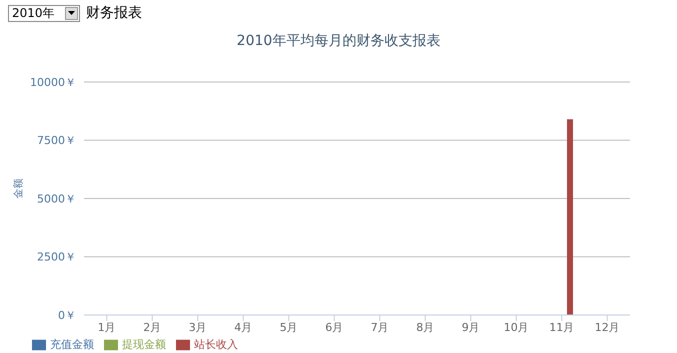 The width and height of the screenshot is (677, 353). Describe the element at coordinates (561, 327) in the screenshot. I see `x-tick-label: 11月` at that location.